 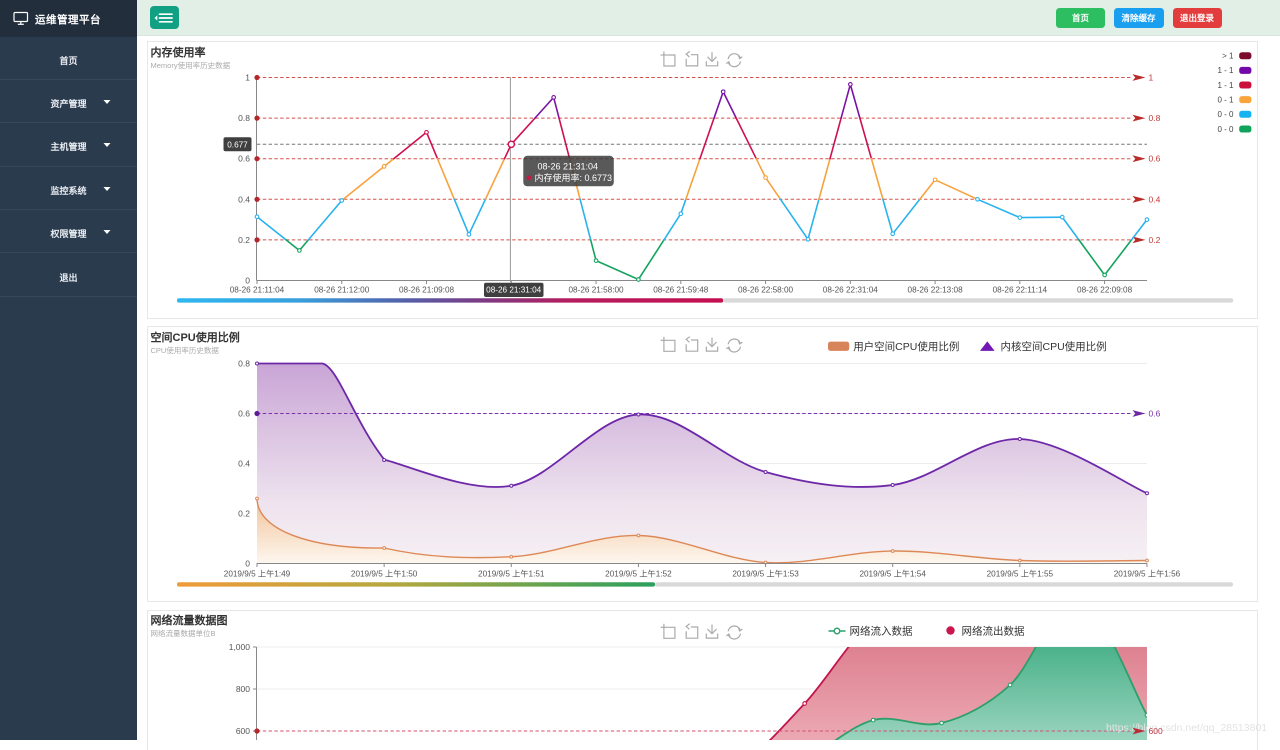 I want to click on svg-text: 2019/9/5 上午1:51, so click(x=511, y=574).